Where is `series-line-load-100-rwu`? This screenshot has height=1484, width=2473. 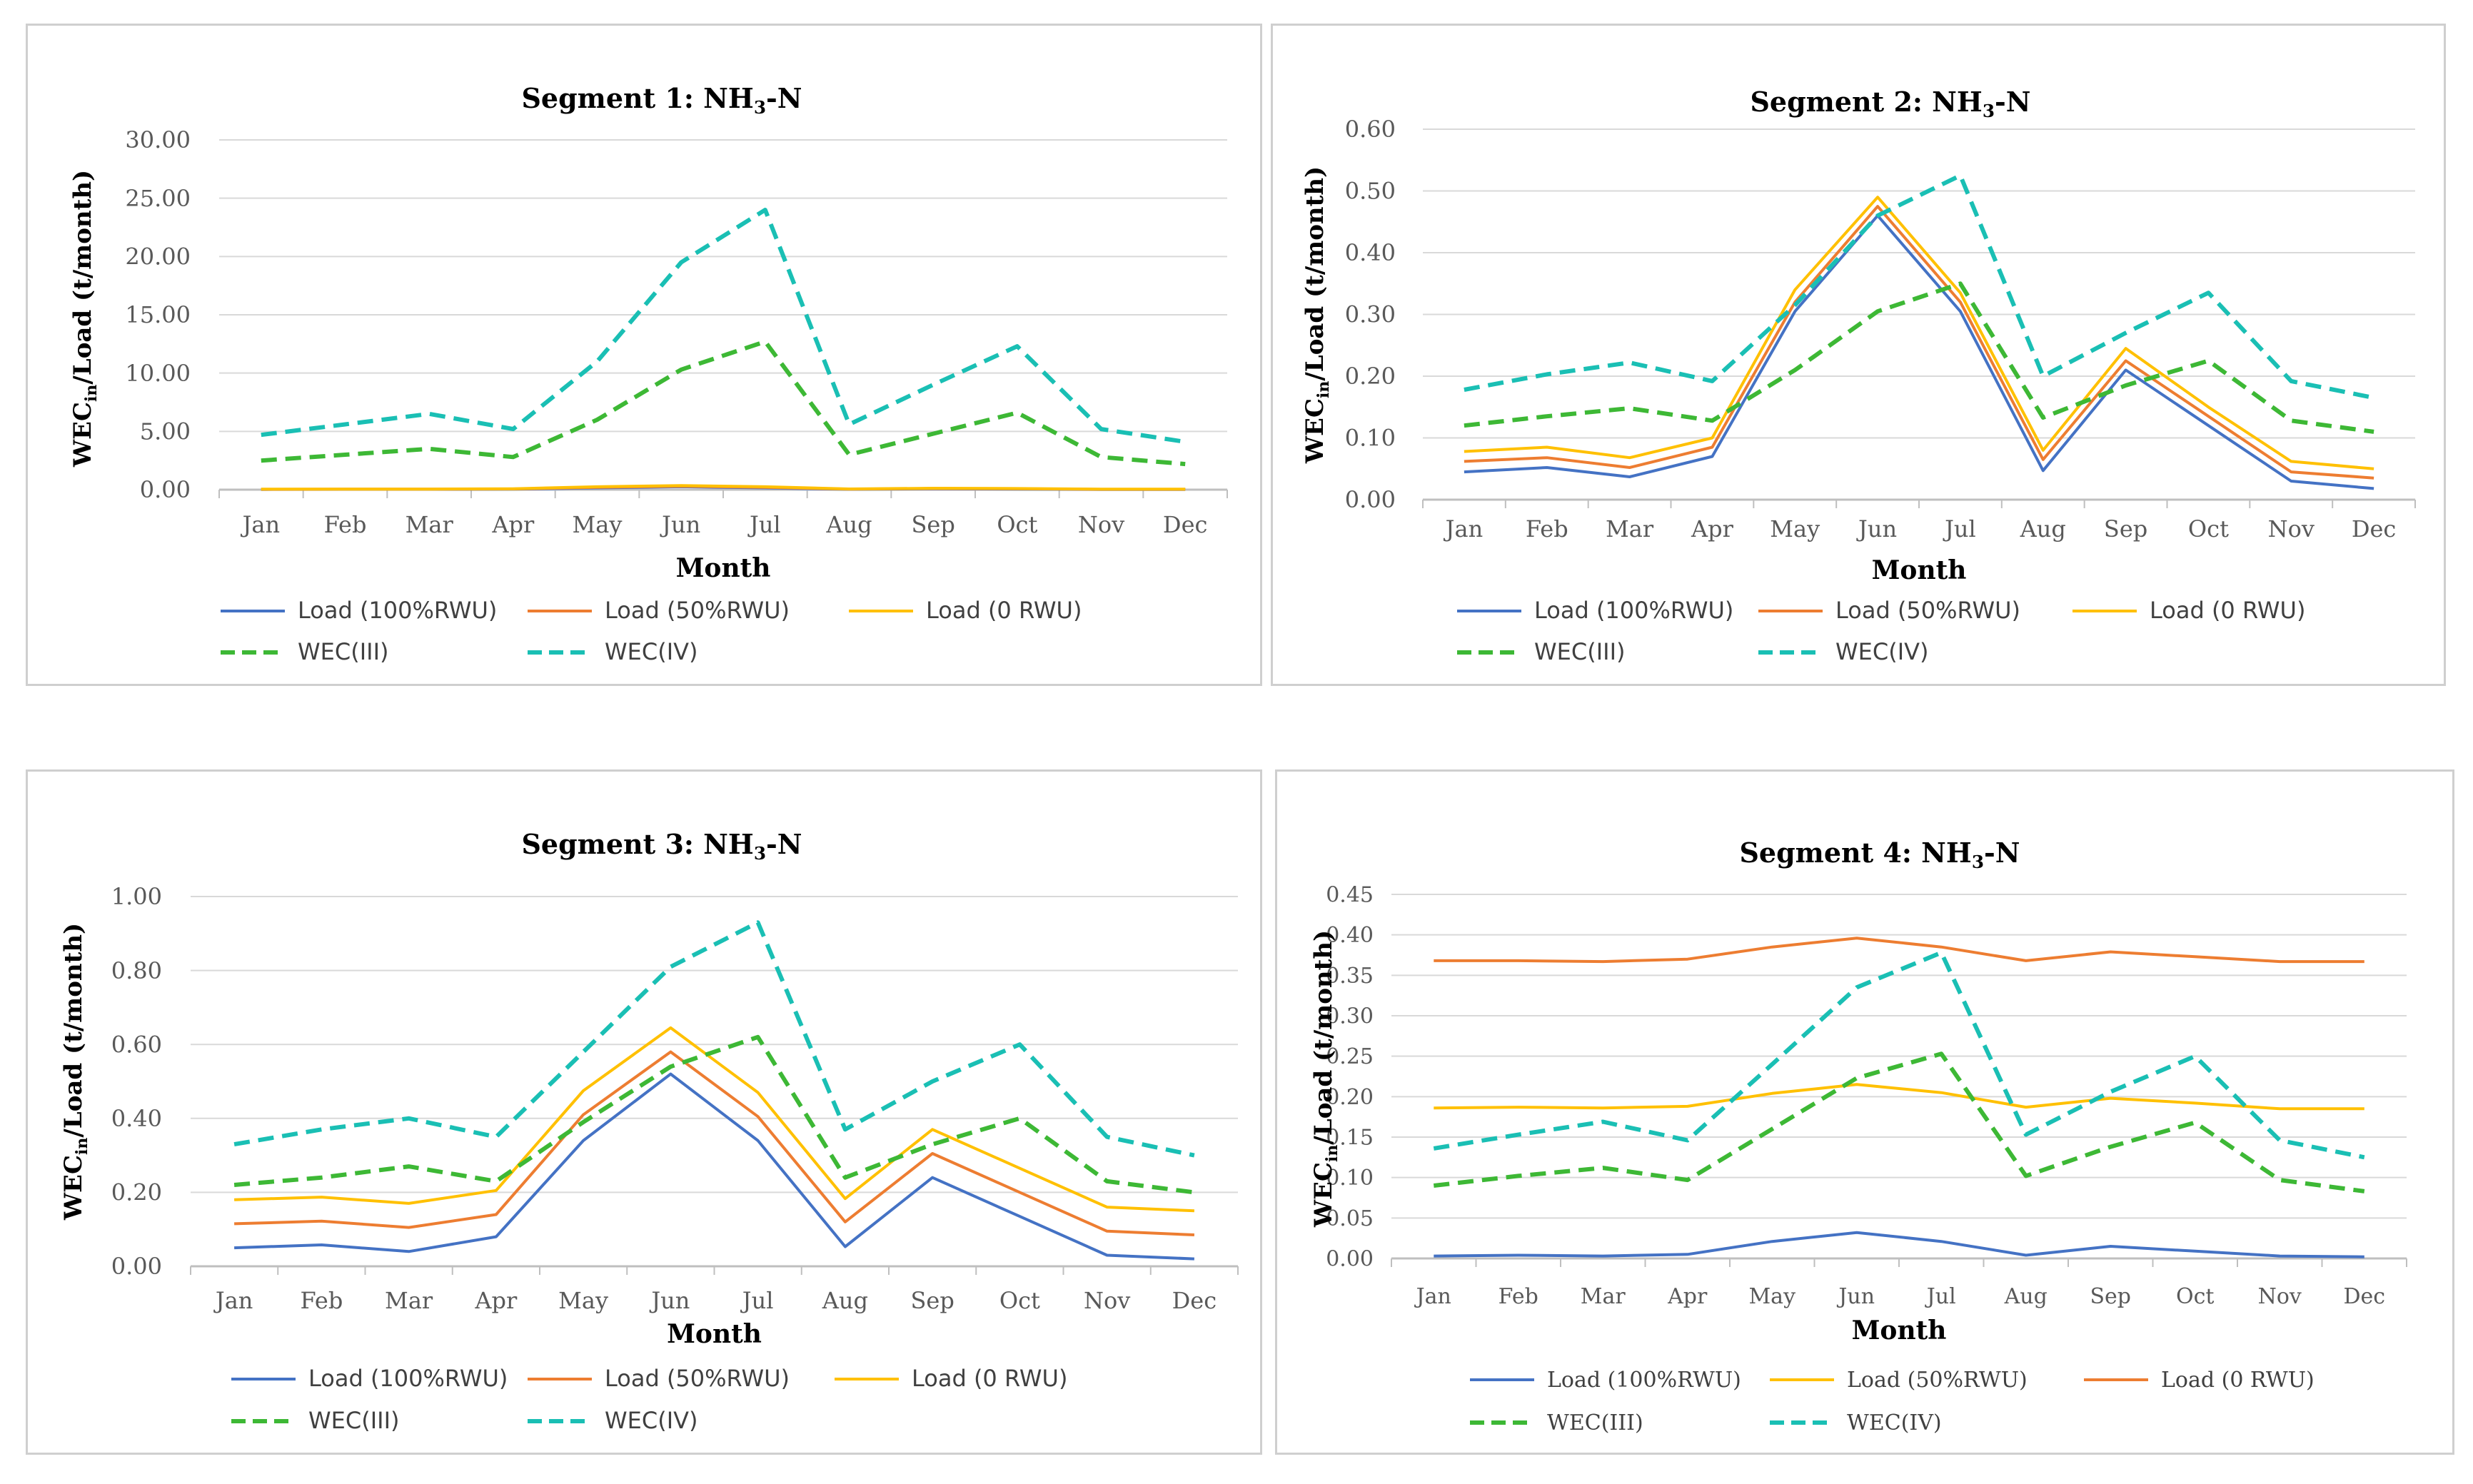 series-line-load-100-rwu is located at coordinates (1899, 1244).